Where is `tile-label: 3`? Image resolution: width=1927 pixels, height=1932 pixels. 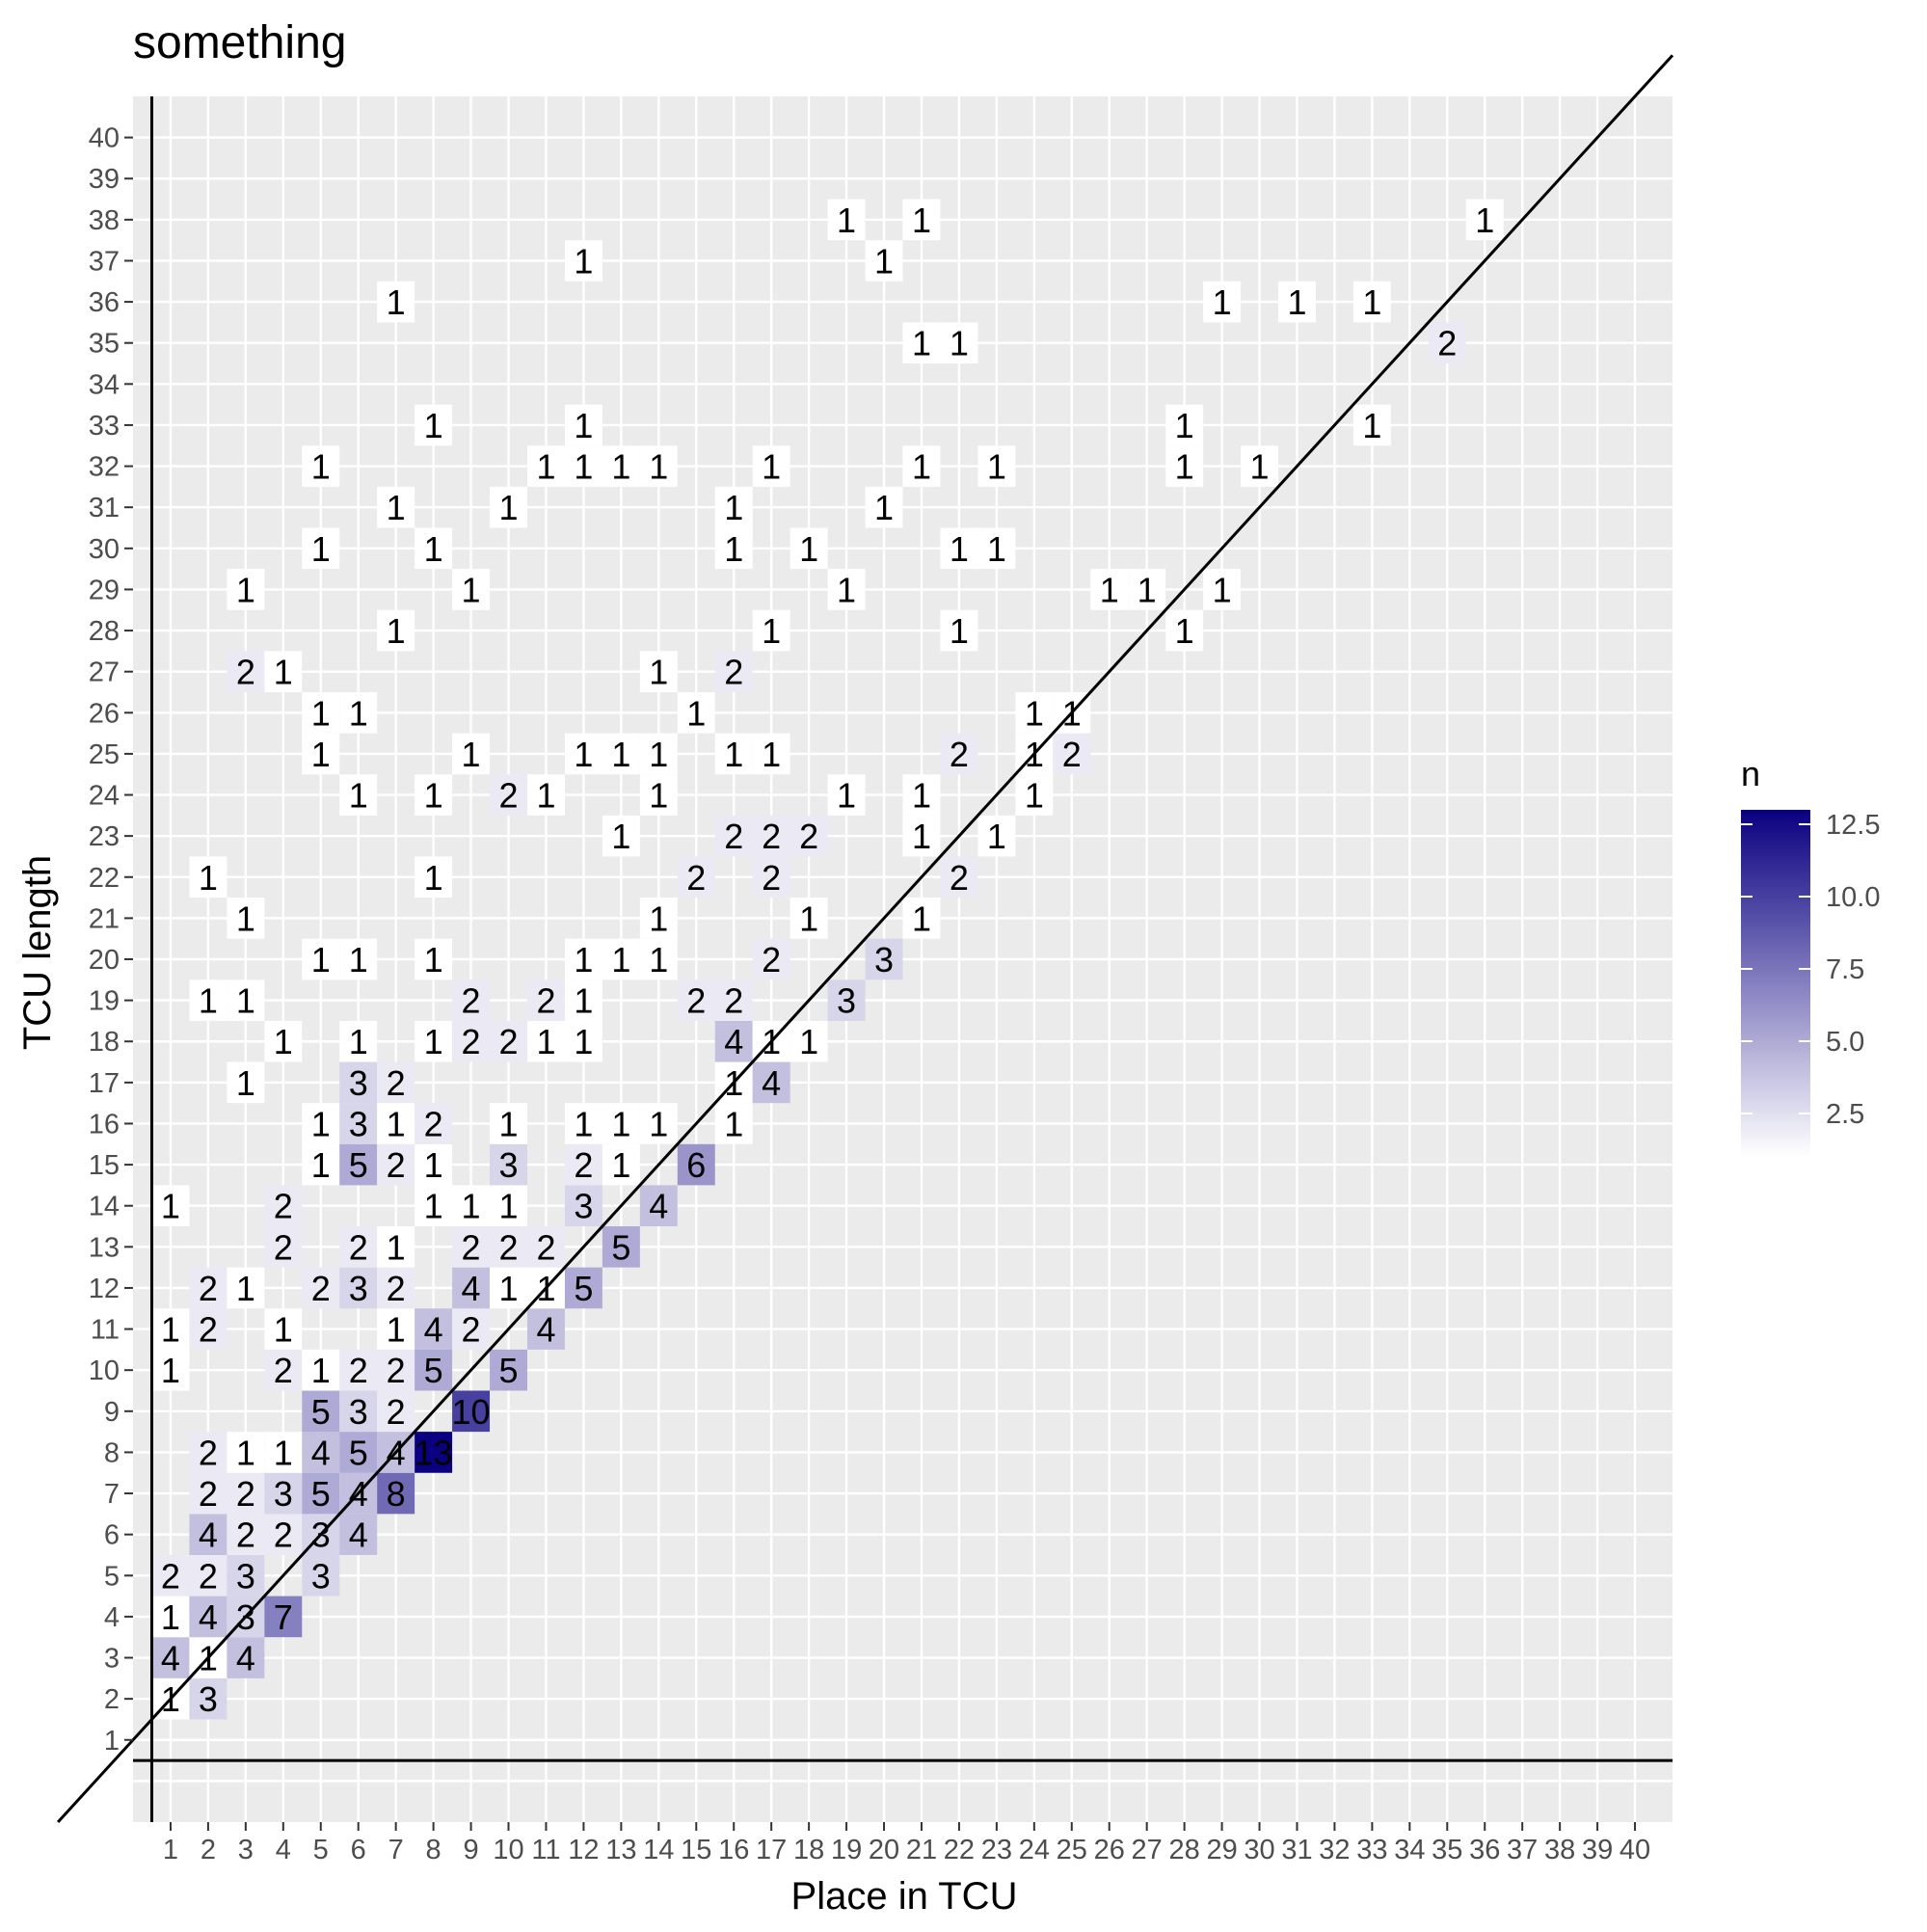
tile-label: 3 is located at coordinates (245, 1576).